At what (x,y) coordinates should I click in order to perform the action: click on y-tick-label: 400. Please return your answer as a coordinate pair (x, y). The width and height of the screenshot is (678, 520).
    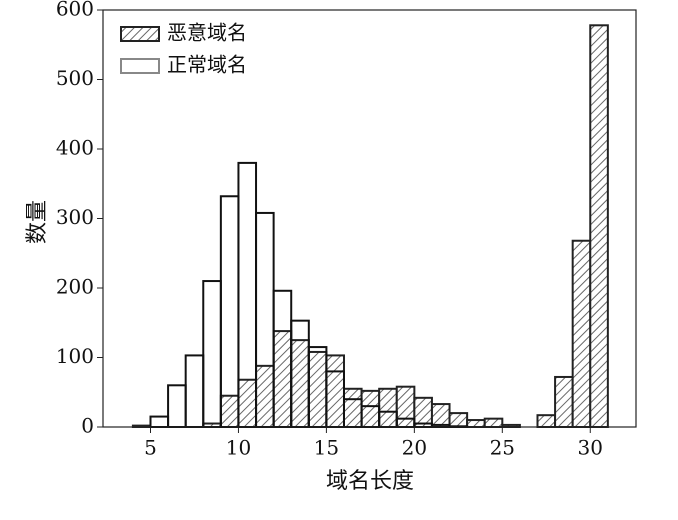
    Looking at the image, I should click on (75, 148).